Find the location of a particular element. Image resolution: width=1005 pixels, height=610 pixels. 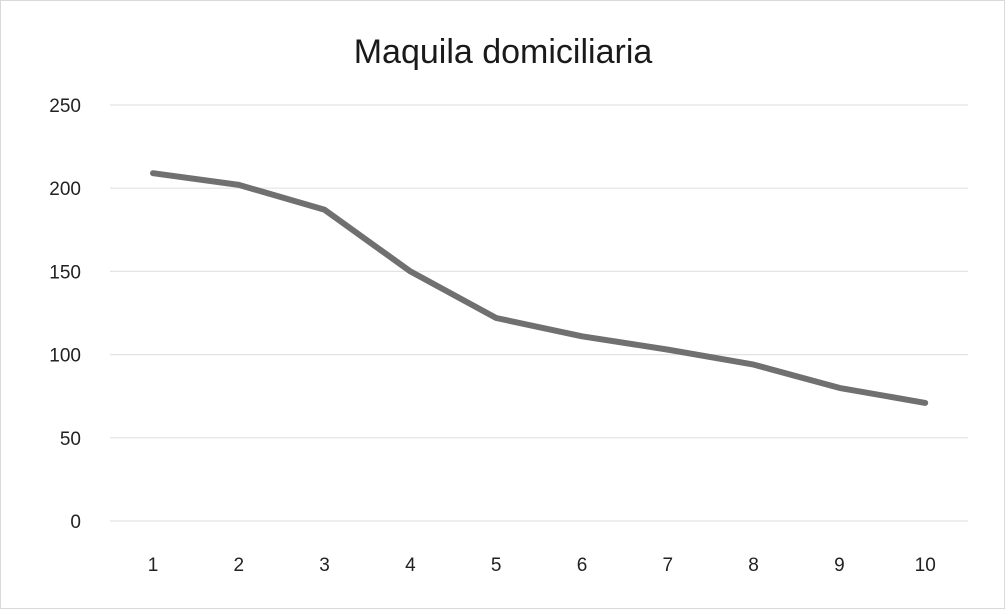

x-tick-label: 7 is located at coordinates (668, 565).